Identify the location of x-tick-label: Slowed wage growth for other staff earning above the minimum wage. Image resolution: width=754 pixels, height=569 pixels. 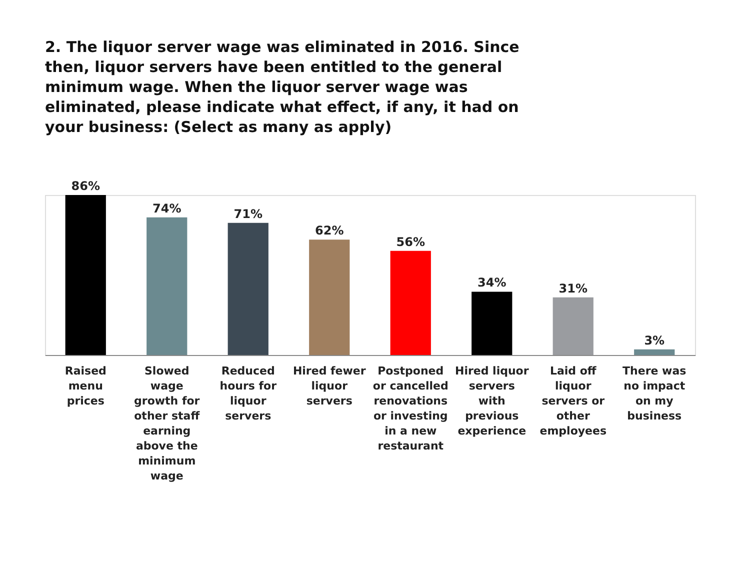
(167, 423).